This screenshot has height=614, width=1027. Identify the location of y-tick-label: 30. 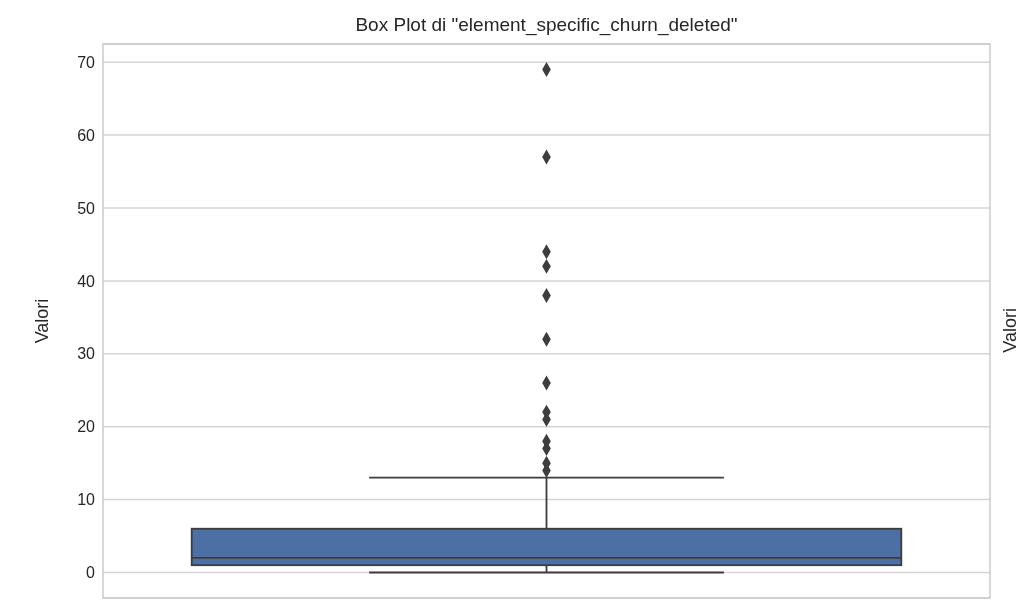
(86, 354).